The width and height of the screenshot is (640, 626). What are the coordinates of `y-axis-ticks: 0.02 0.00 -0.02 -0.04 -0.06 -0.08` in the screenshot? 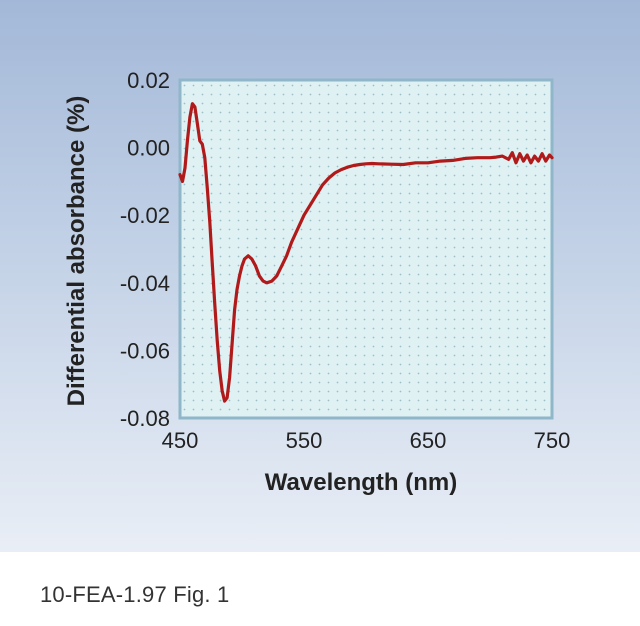 It's located at (145, 249).